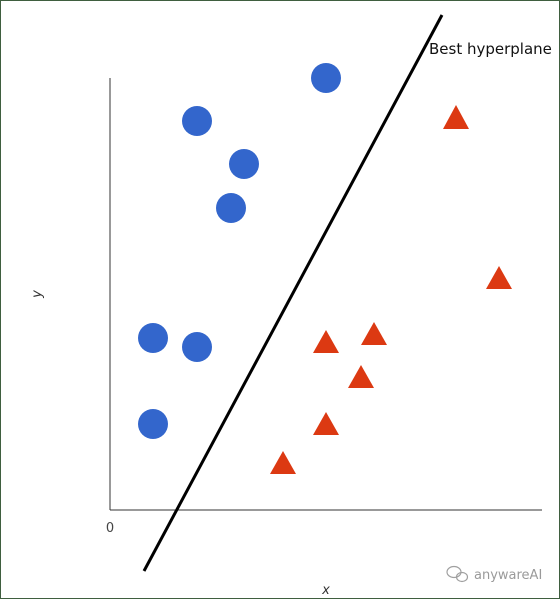 The width and height of the screenshot is (560, 600). What do you see at coordinates (37, 294) in the screenshot?
I see `y-axis-label: y` at bounding box center [37, 294].